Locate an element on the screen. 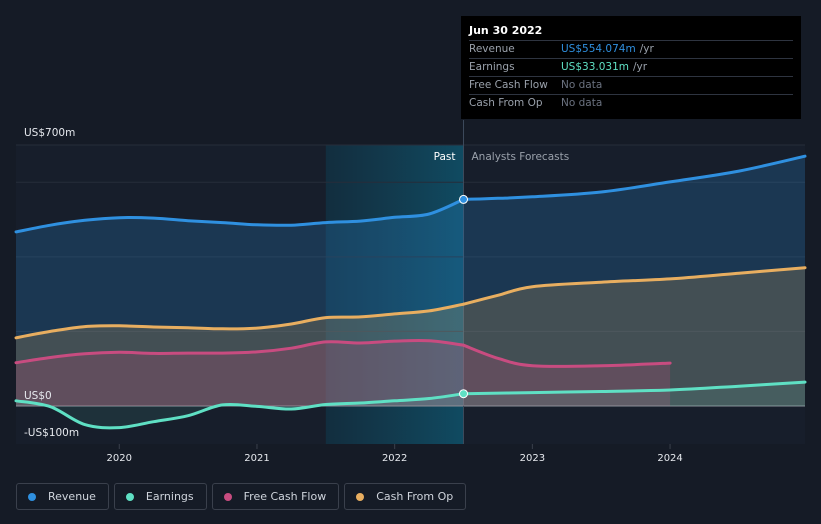 Image resolution: width=821 pixels, height=524 pixels. cash-from-op-forecast-line is located at coordinates (634, 286).